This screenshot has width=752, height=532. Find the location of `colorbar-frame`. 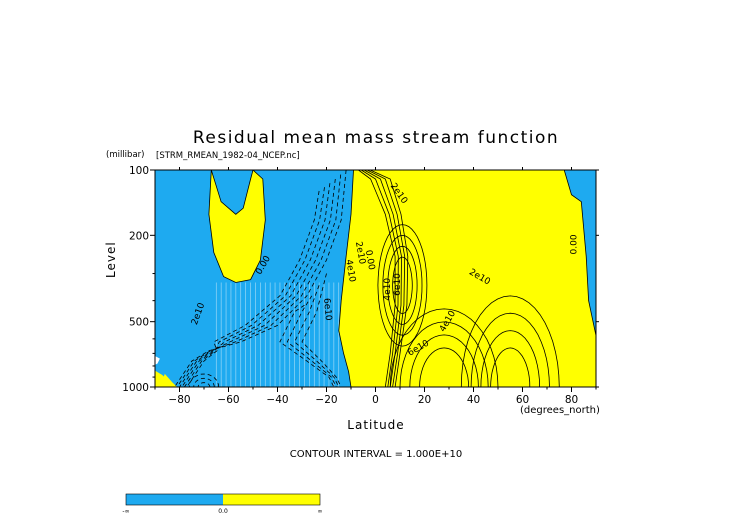

colorbar-frame is located at coordinates (223, 499).